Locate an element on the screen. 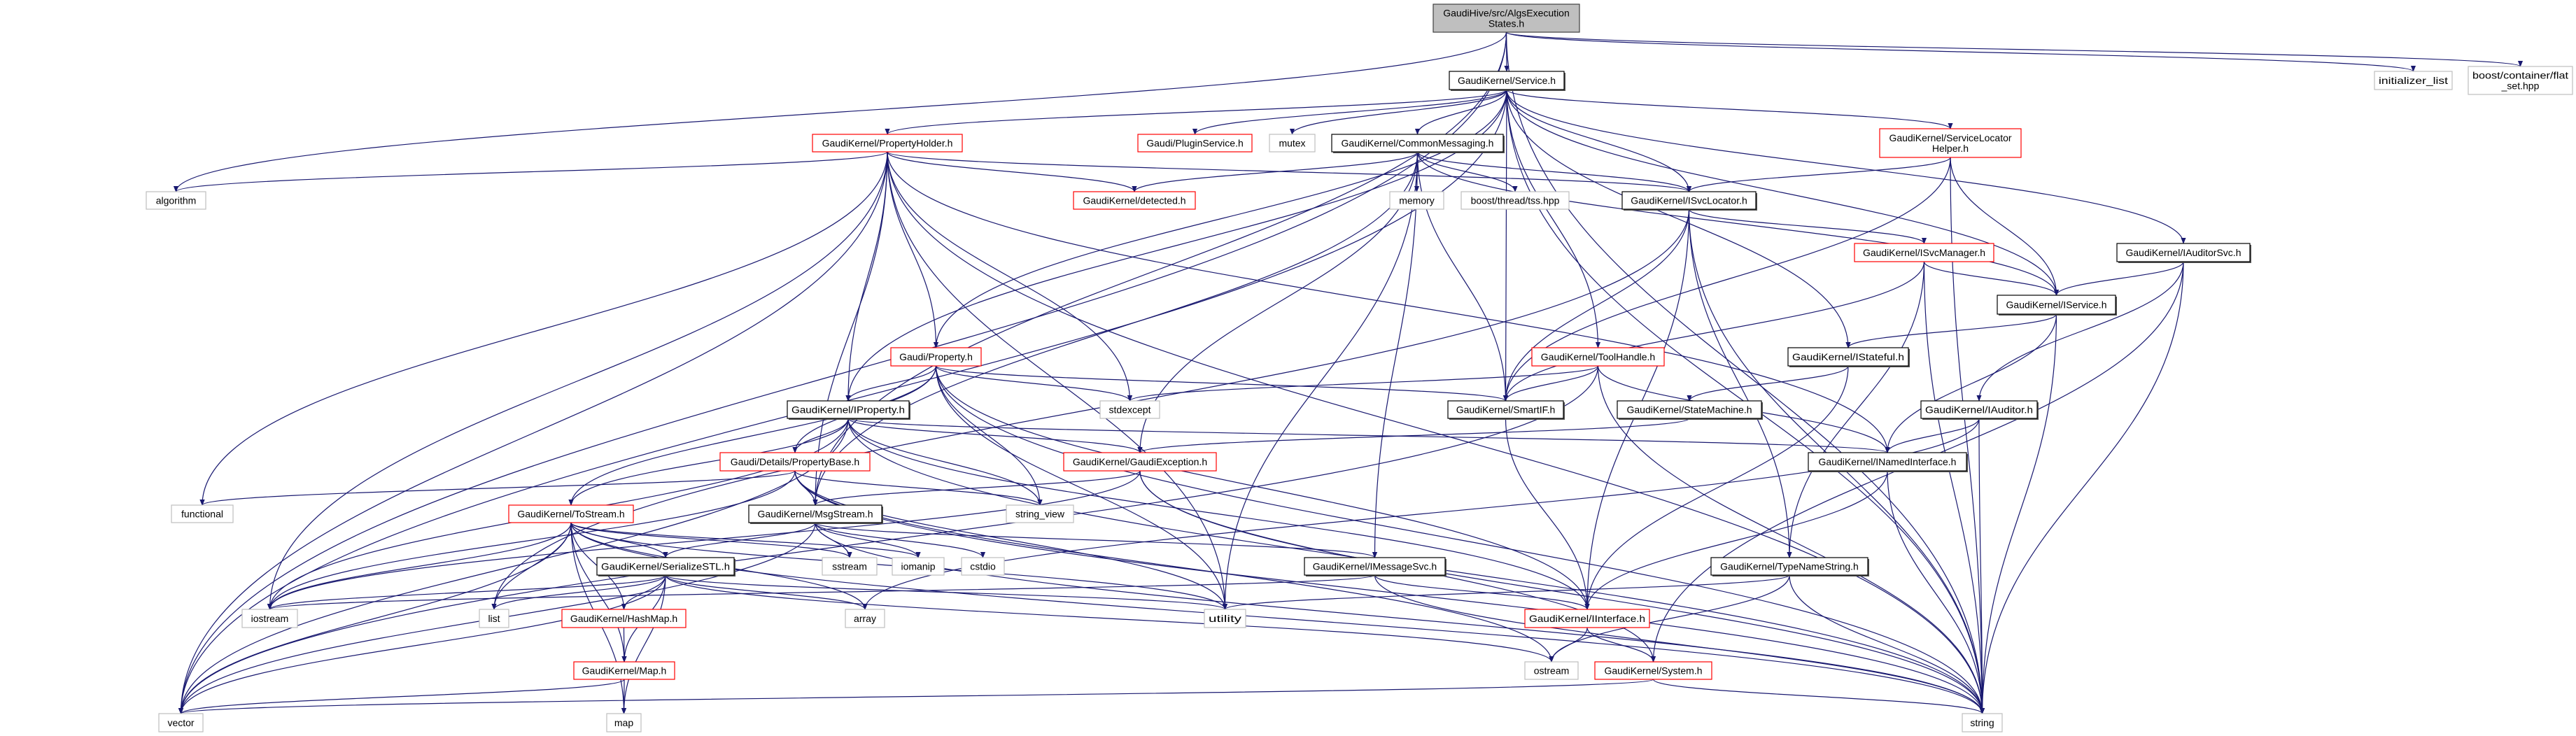  edge-commonmessaging-to-msgstream is located at coordinates (1115, 328).